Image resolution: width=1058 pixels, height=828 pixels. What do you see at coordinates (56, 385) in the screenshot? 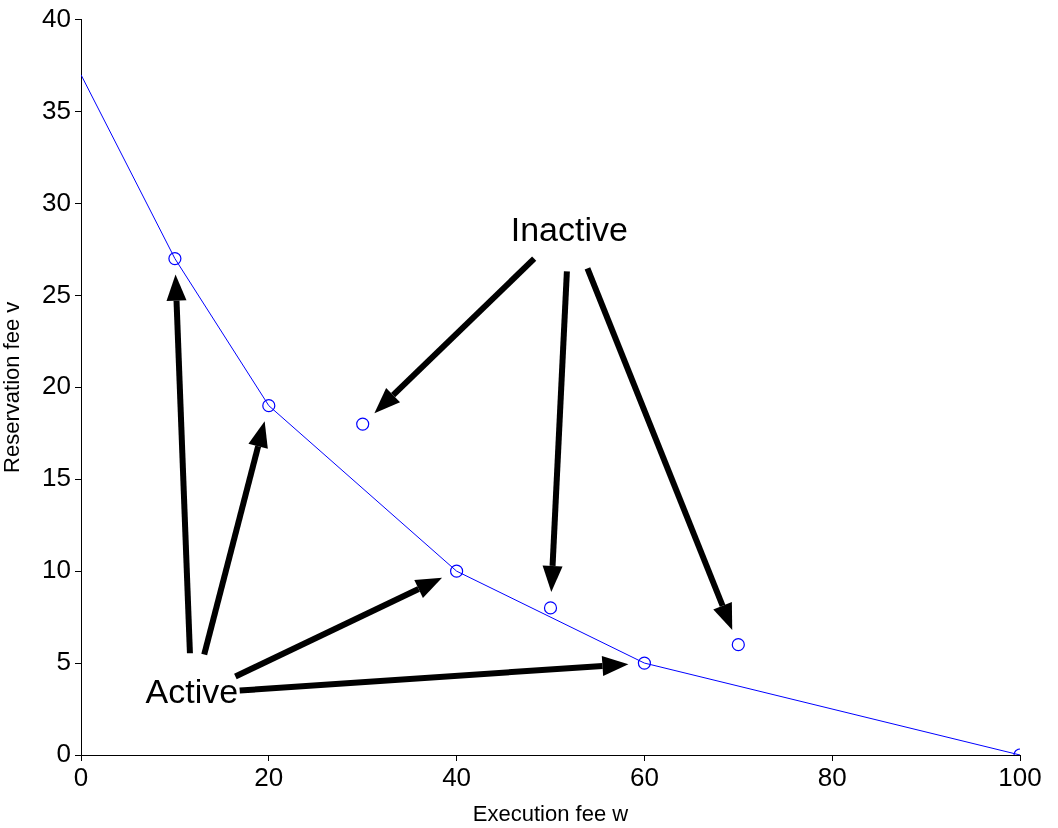
I see `y-tick-label: 20` at bounding box center [56, 385].